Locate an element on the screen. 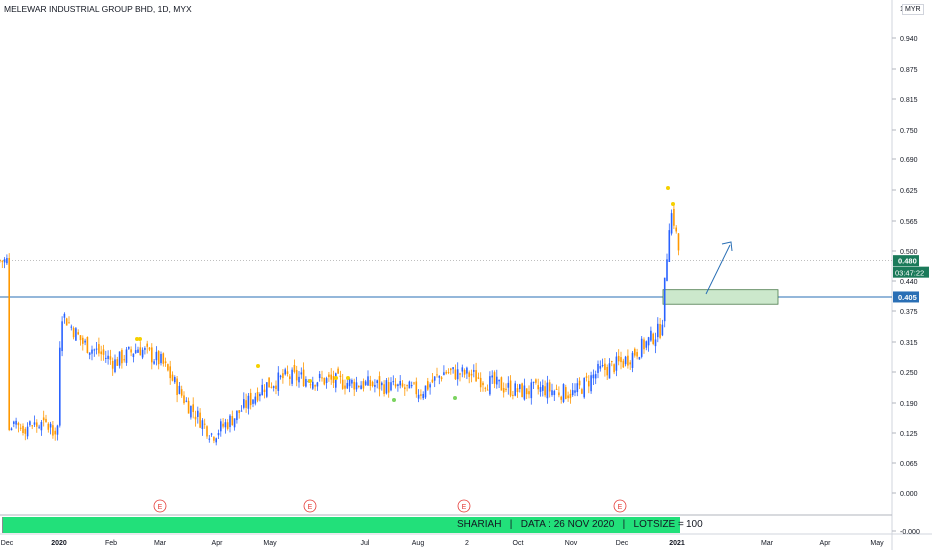  trend-arrow-line is located at coordinates (718, 269).